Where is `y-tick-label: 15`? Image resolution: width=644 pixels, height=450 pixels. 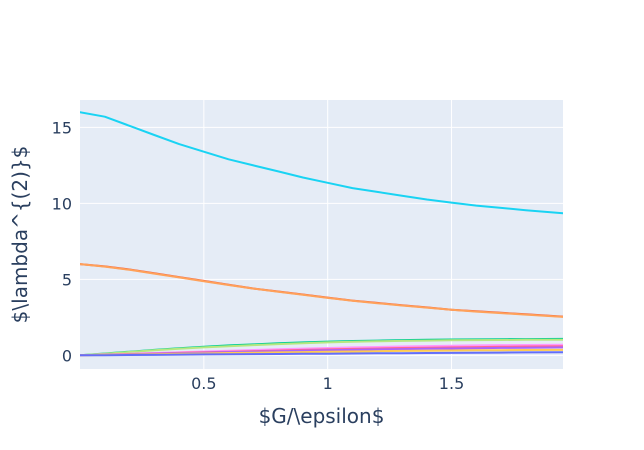
y-tick-label: 15 is located at coordinates (62, 127).